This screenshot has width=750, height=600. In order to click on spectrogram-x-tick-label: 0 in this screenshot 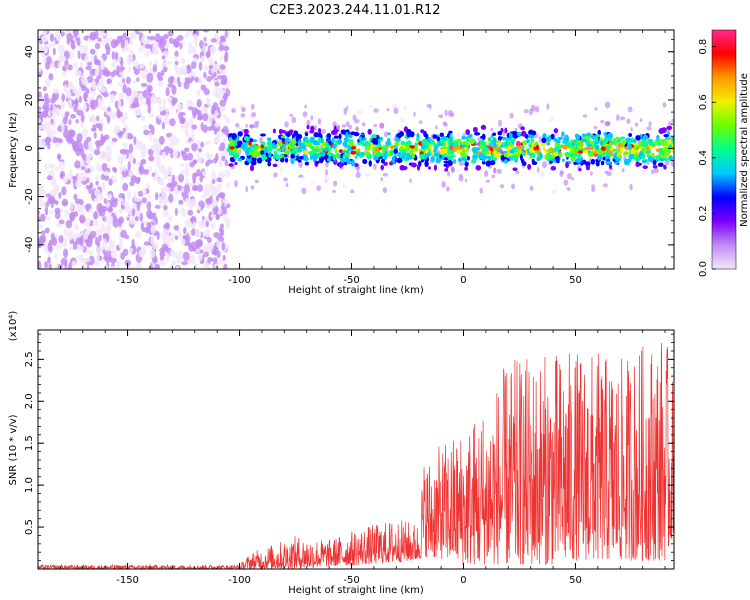, I will do `click(463, 280)`.